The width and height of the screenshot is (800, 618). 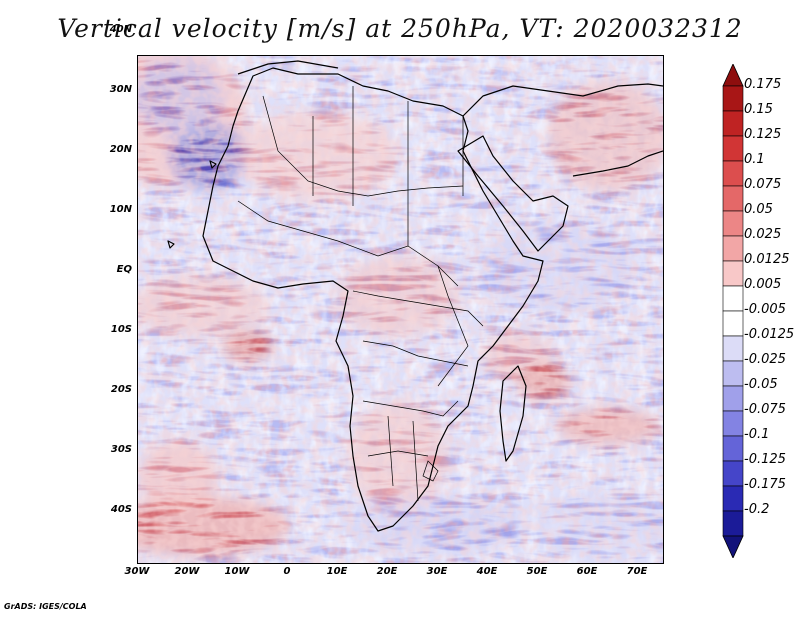 What do you see at coordinates (410, 408) in the screenshot?
I see `border-southern` at bounding box center [410, 408].